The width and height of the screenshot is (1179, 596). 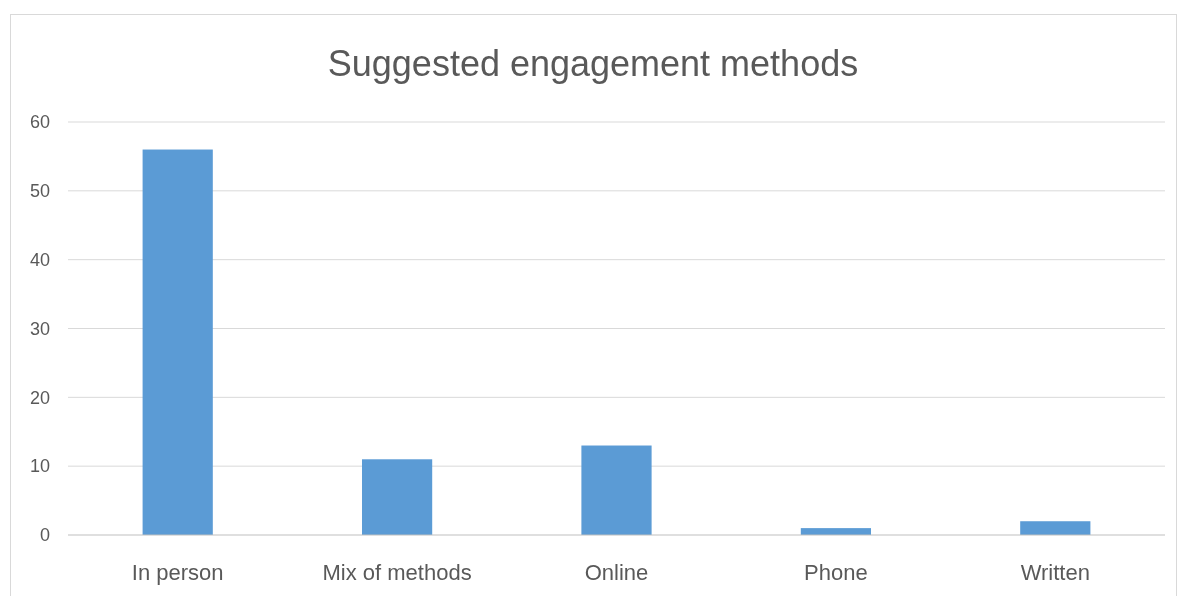 I want to click on y-tick-label: 0, so click(x=44, y=535).